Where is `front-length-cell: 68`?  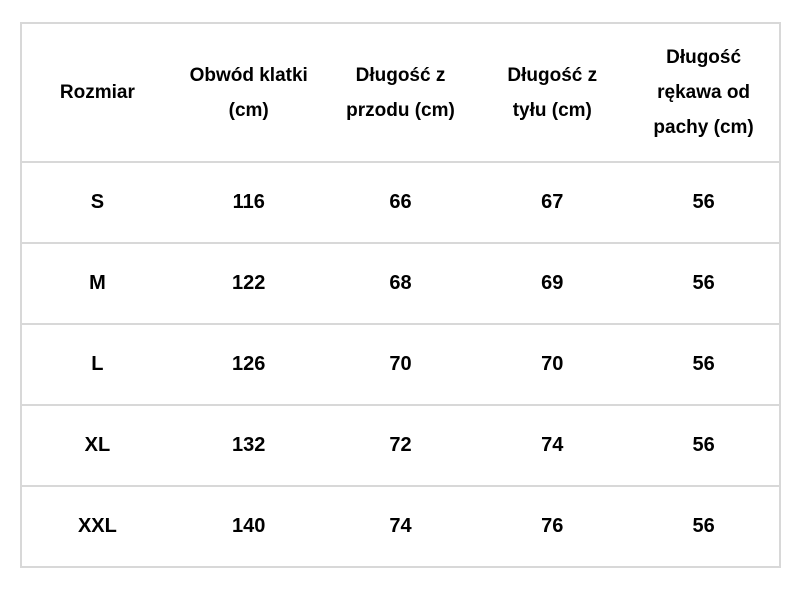
front-length-cell: 68 is located at coordinates (400, 283).